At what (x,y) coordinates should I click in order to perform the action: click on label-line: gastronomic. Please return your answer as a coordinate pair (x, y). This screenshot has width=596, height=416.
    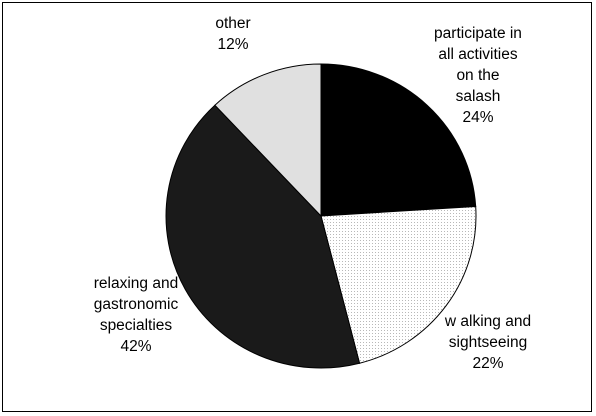
    Looking at the image, I should click on (136, 304).